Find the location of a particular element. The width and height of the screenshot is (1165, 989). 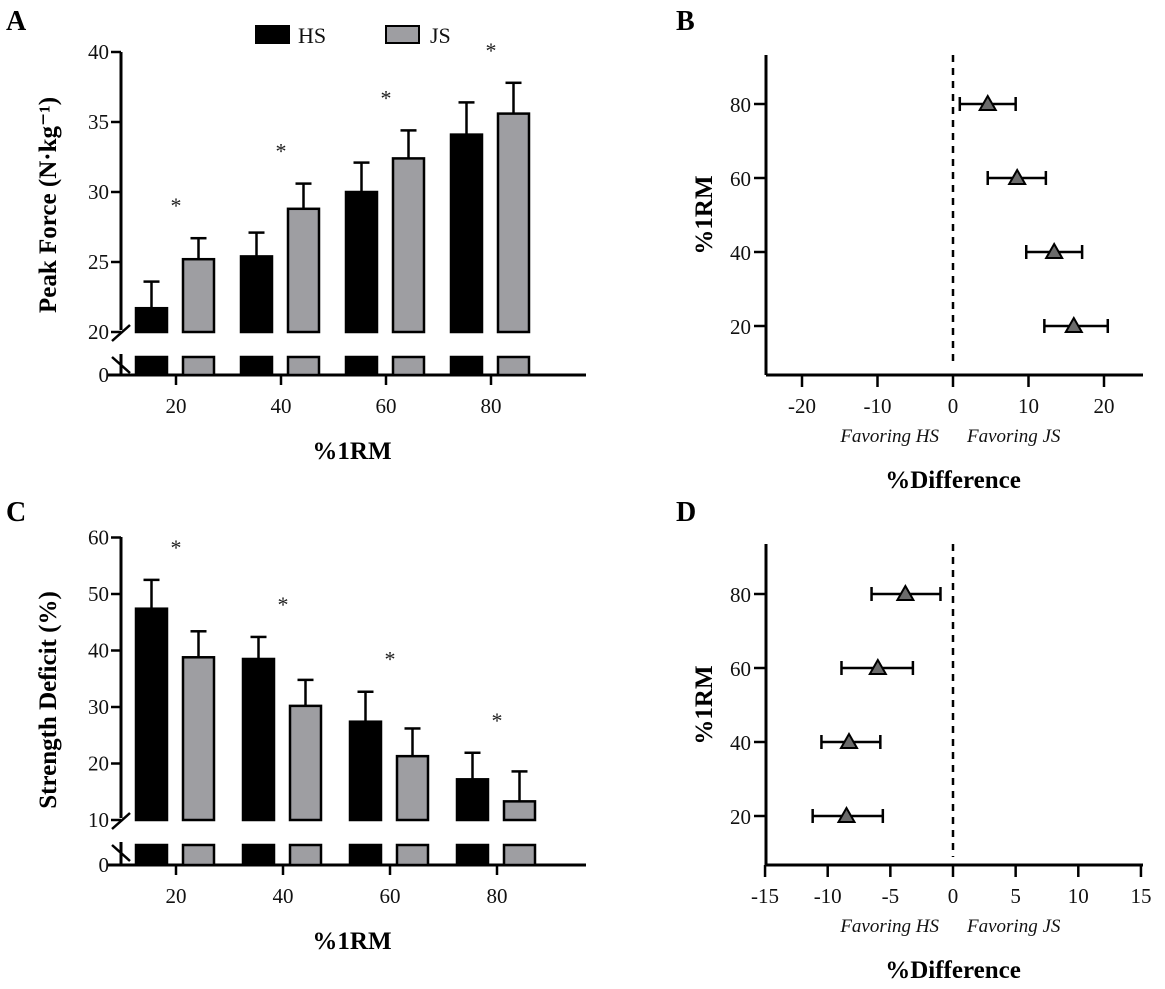

legend-label-hs: HS is located at coordinates (312, 35).